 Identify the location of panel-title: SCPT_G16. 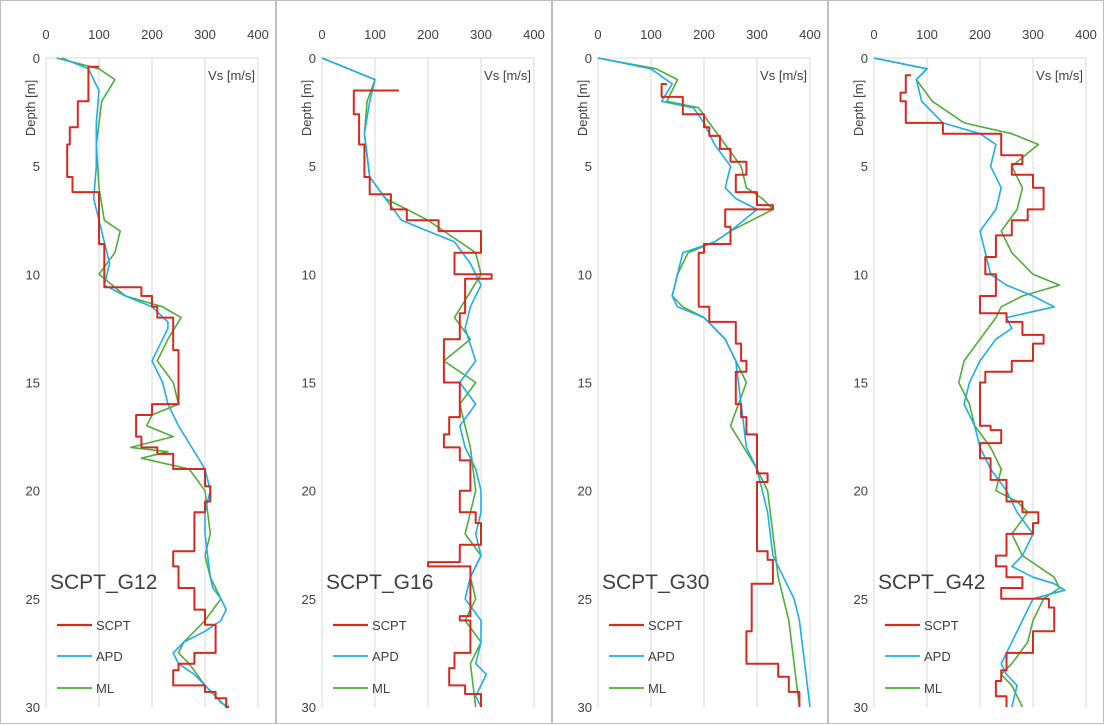
(379, 582).